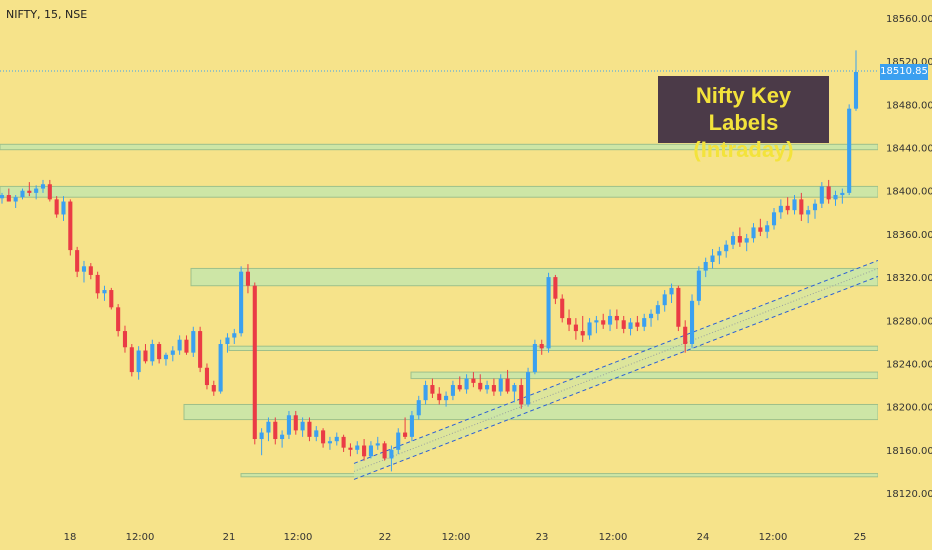 The width and height of the screenshot is (932, 550). I want to click on y-tick-label: 18480.00, so click(909, 105).